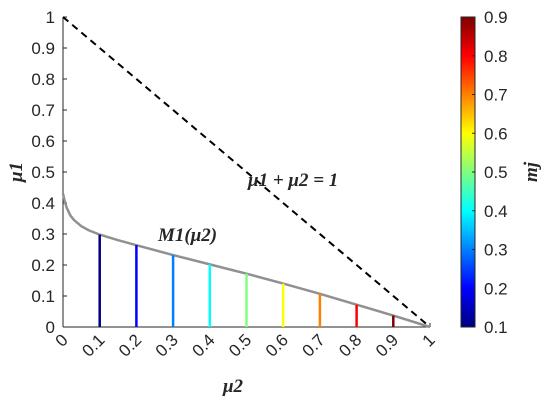 Image resolution: width=550 pixels, height=405 pixels. What do you see at coordinates (240, 345) in the screenshot?
I see `x-tick-label: 0.5` at bounding box center [240, 345].